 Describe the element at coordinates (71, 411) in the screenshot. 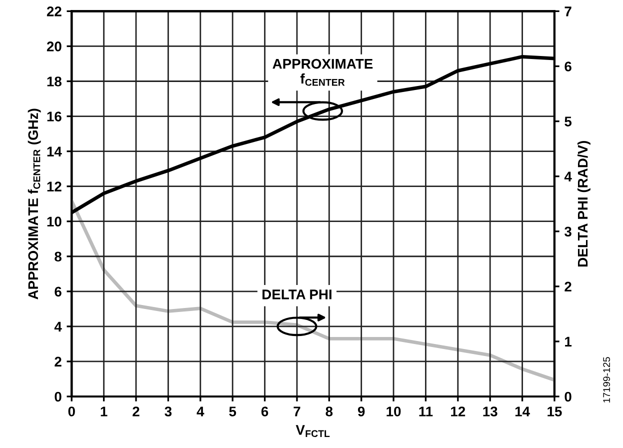

I see `x-tick-label: 0` at that location.